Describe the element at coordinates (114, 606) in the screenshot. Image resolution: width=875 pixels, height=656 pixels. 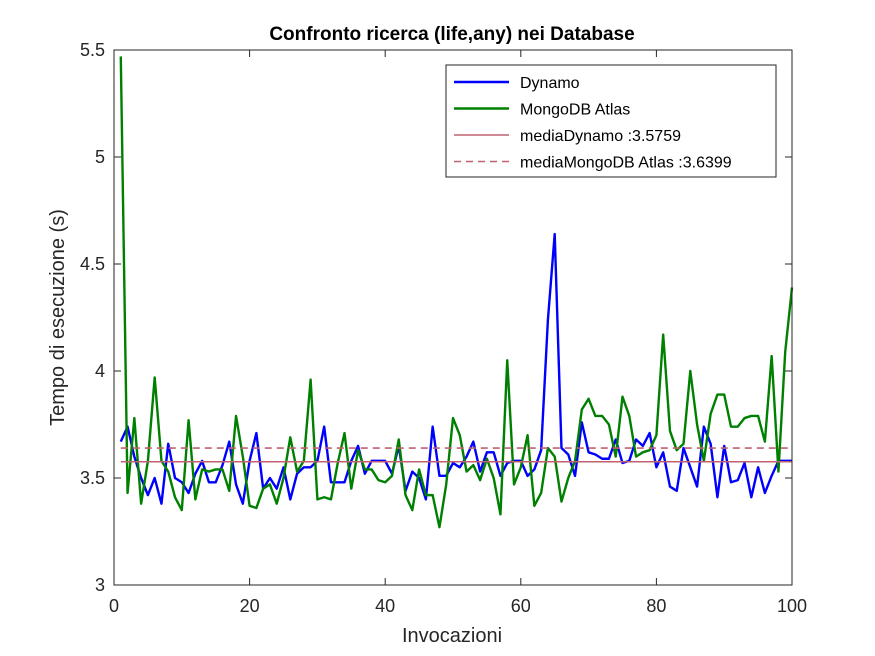
I see `x-tick-label: 0` at that location.